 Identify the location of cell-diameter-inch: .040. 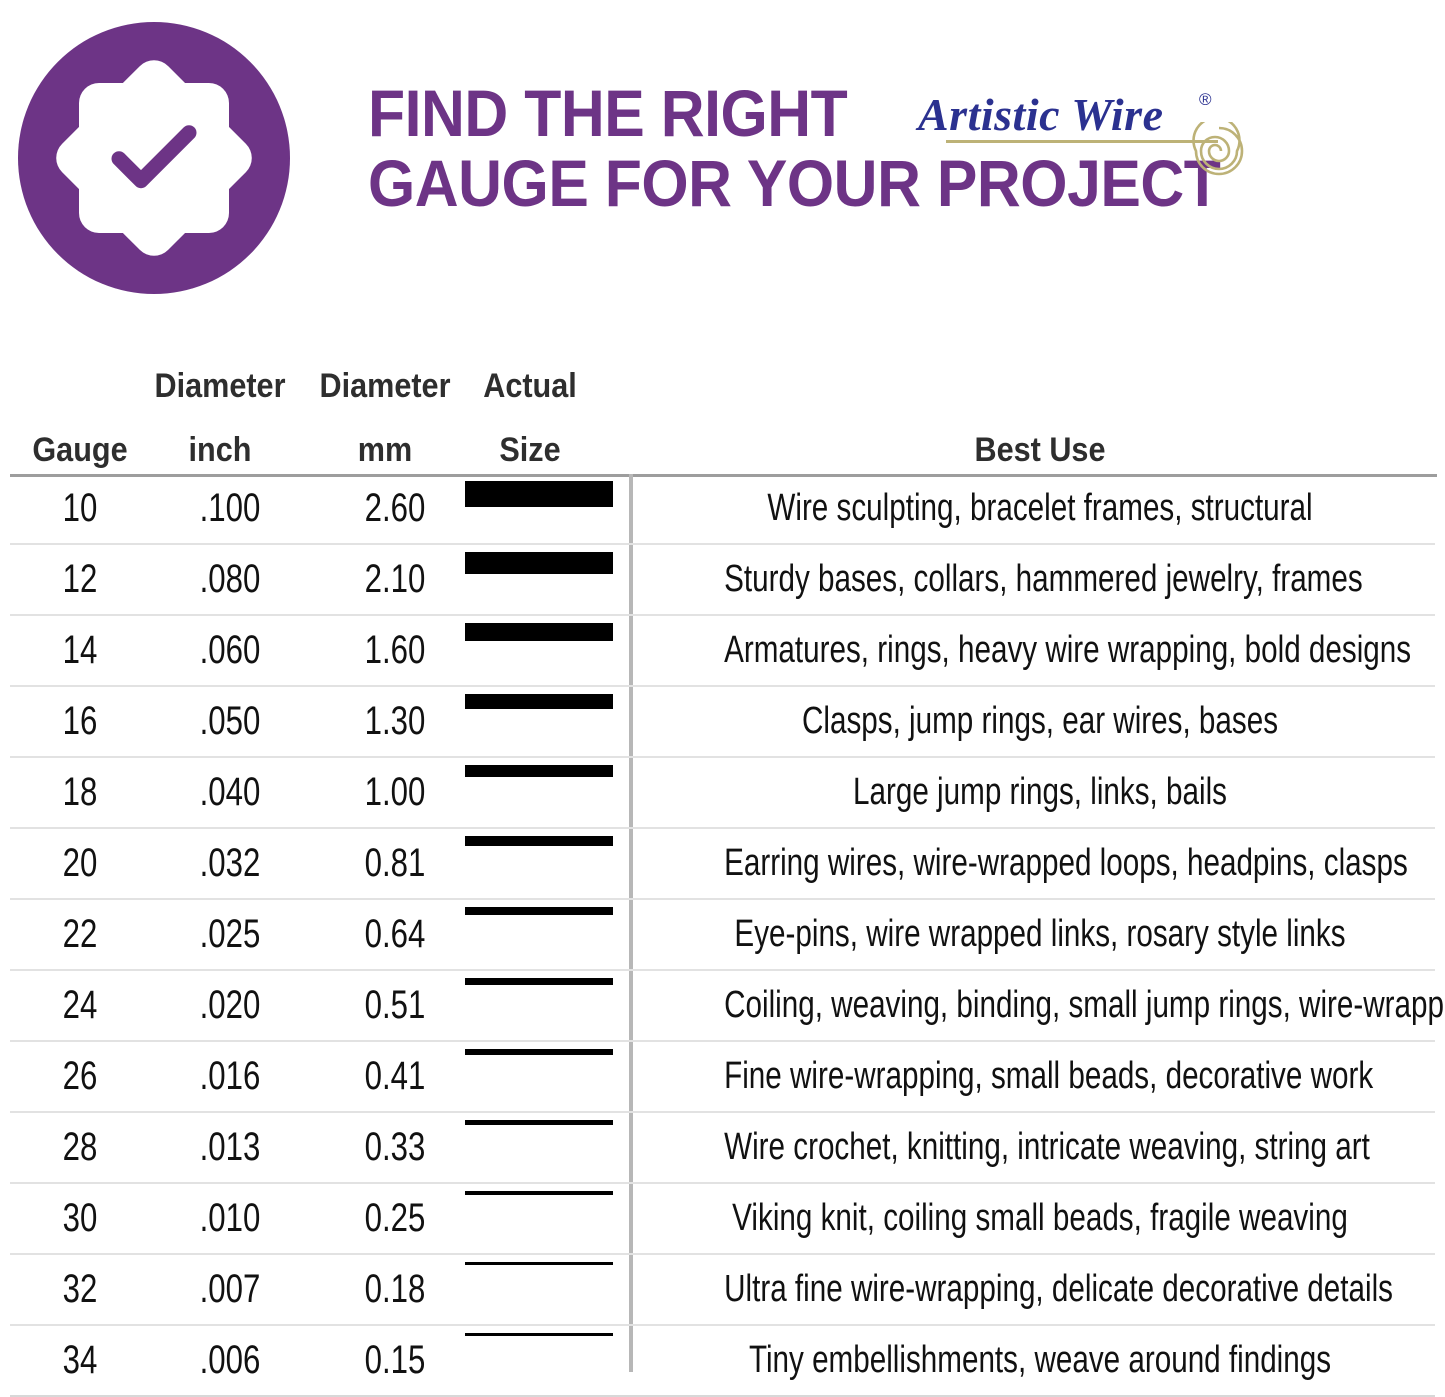
(230, 792).